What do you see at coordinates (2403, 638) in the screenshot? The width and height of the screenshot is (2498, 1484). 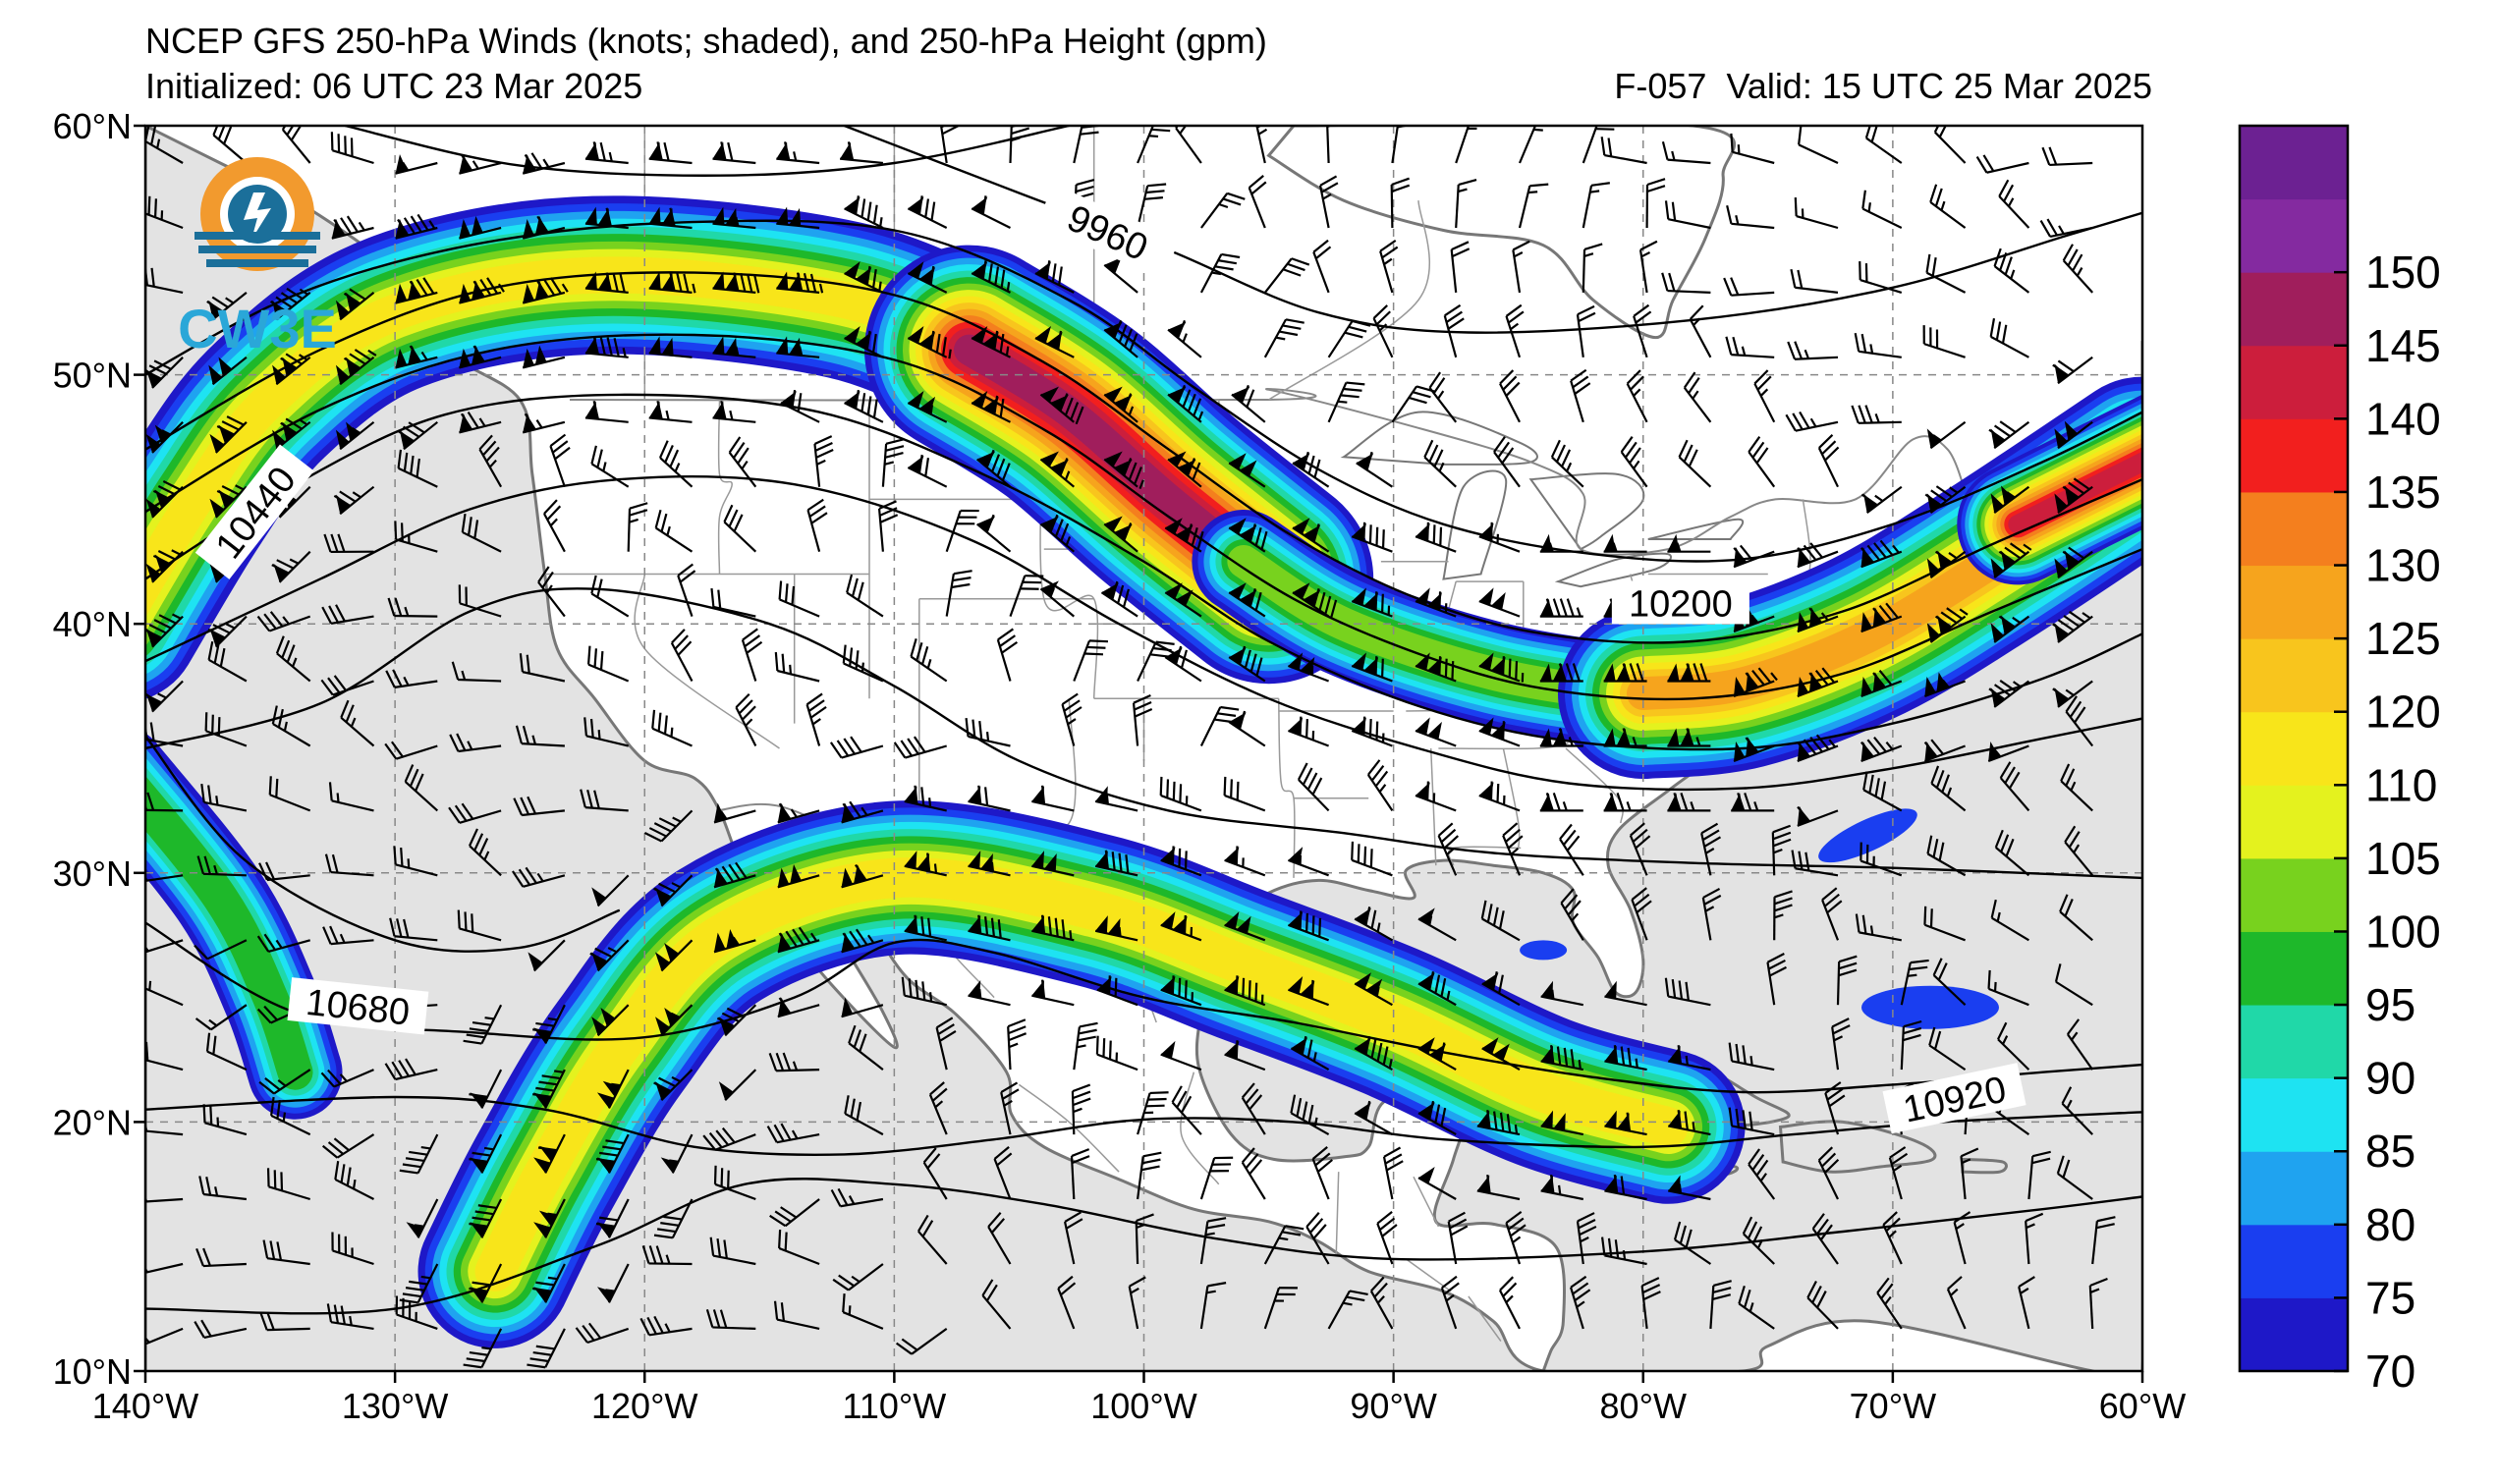 I see `colorbar-tick-label: 125` at bounding box center [2403, 638].